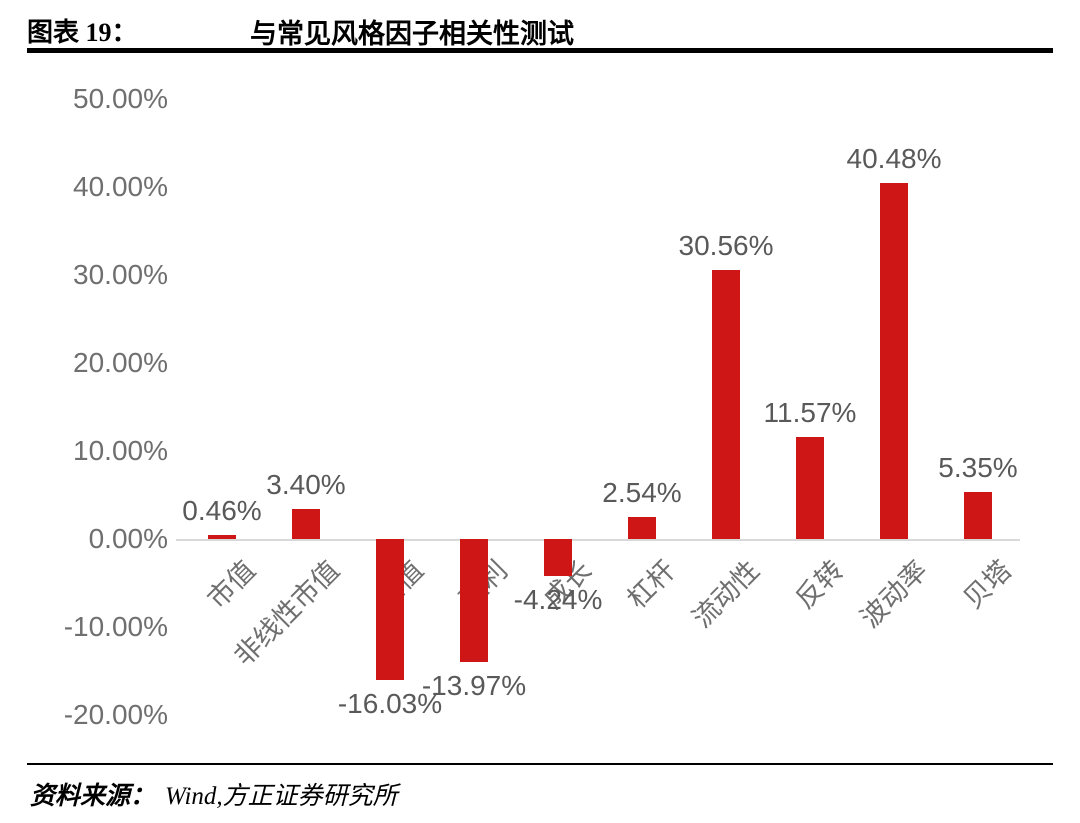 Image resolution: width=1080 pixels, height=823 pixels. Describe the element at coordinates (540, 764) in the screenshot. I see `footer-divider` at that location.